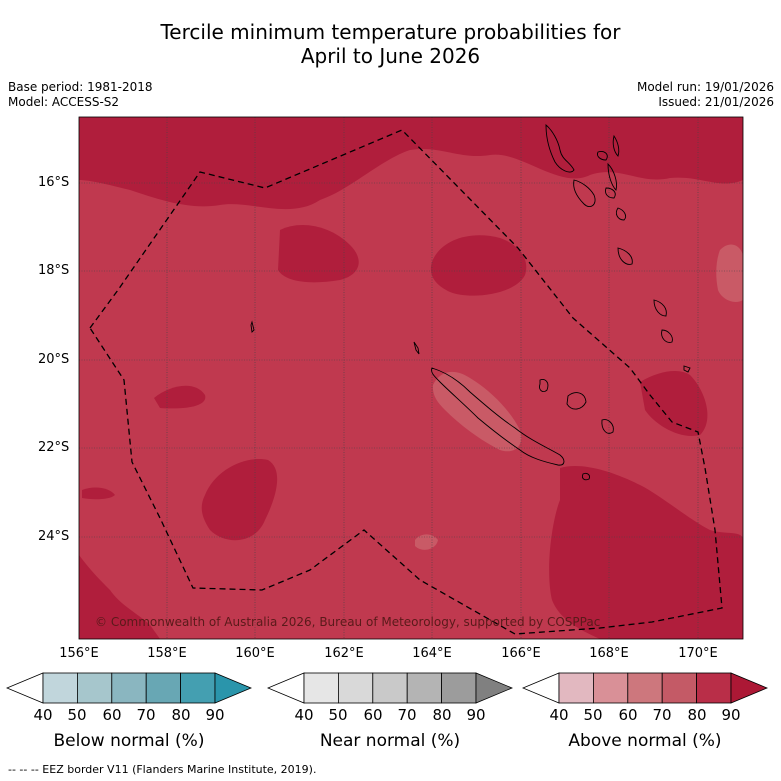  What do you see at coordinates (662, 715) in the screenshot?
I see `cb-above-tick: 70` at bounding box center [662, 715].